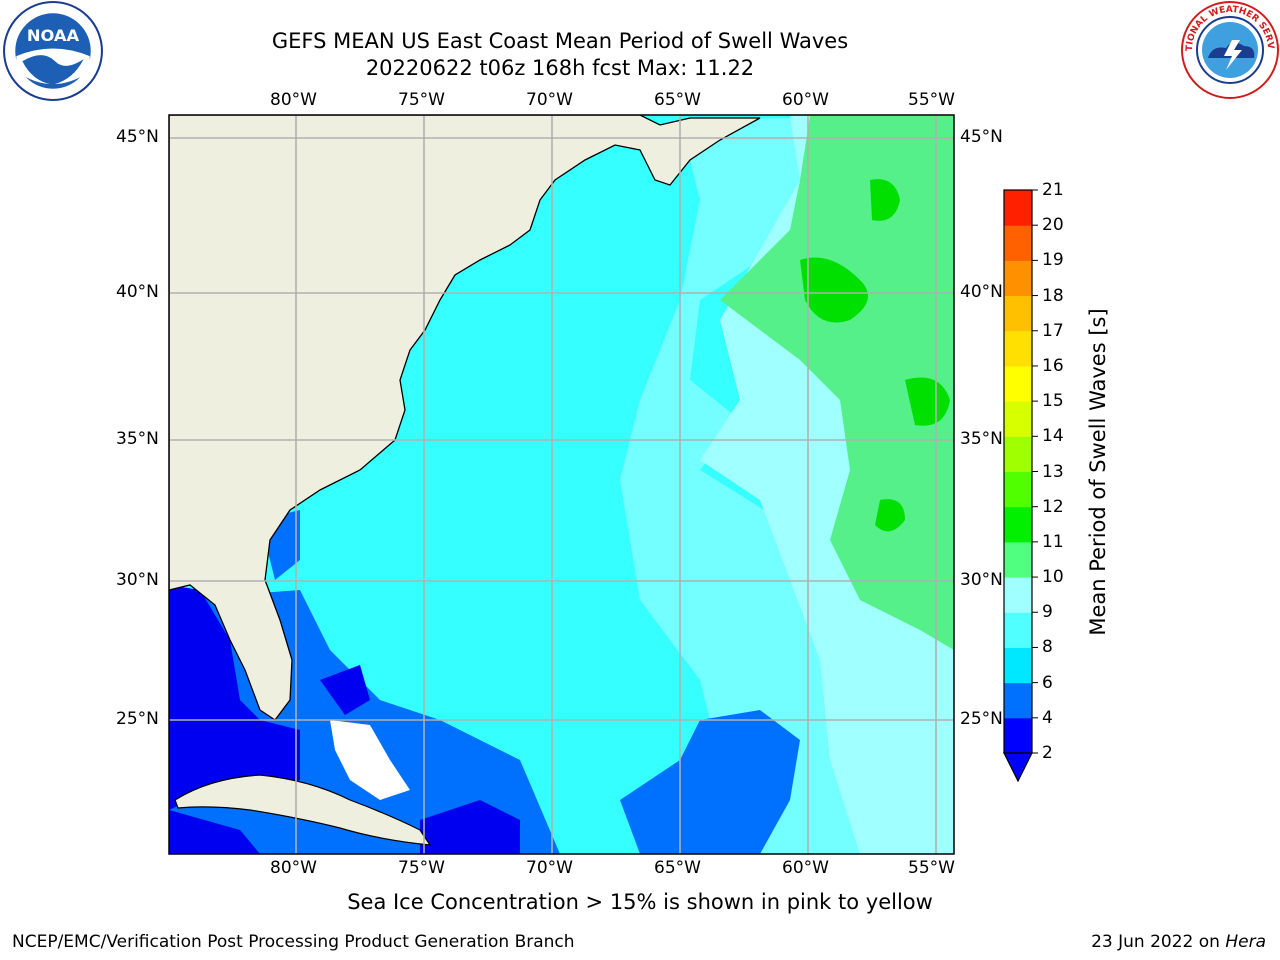 This screenshot has width=1280, height=960. Describe the element at coordinates (805, 100) in the screenshot. I see `lon-label-top: 60°W` at that location.